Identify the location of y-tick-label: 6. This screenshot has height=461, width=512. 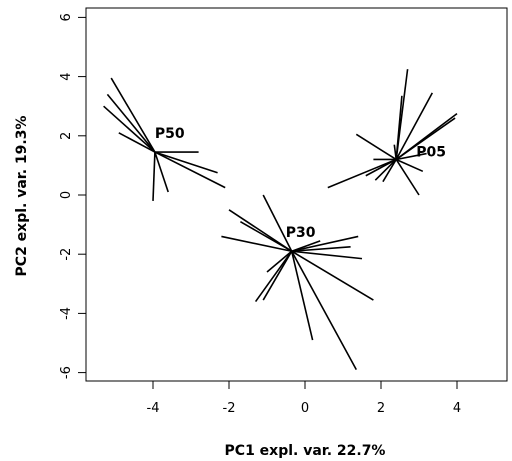
(66, 17).